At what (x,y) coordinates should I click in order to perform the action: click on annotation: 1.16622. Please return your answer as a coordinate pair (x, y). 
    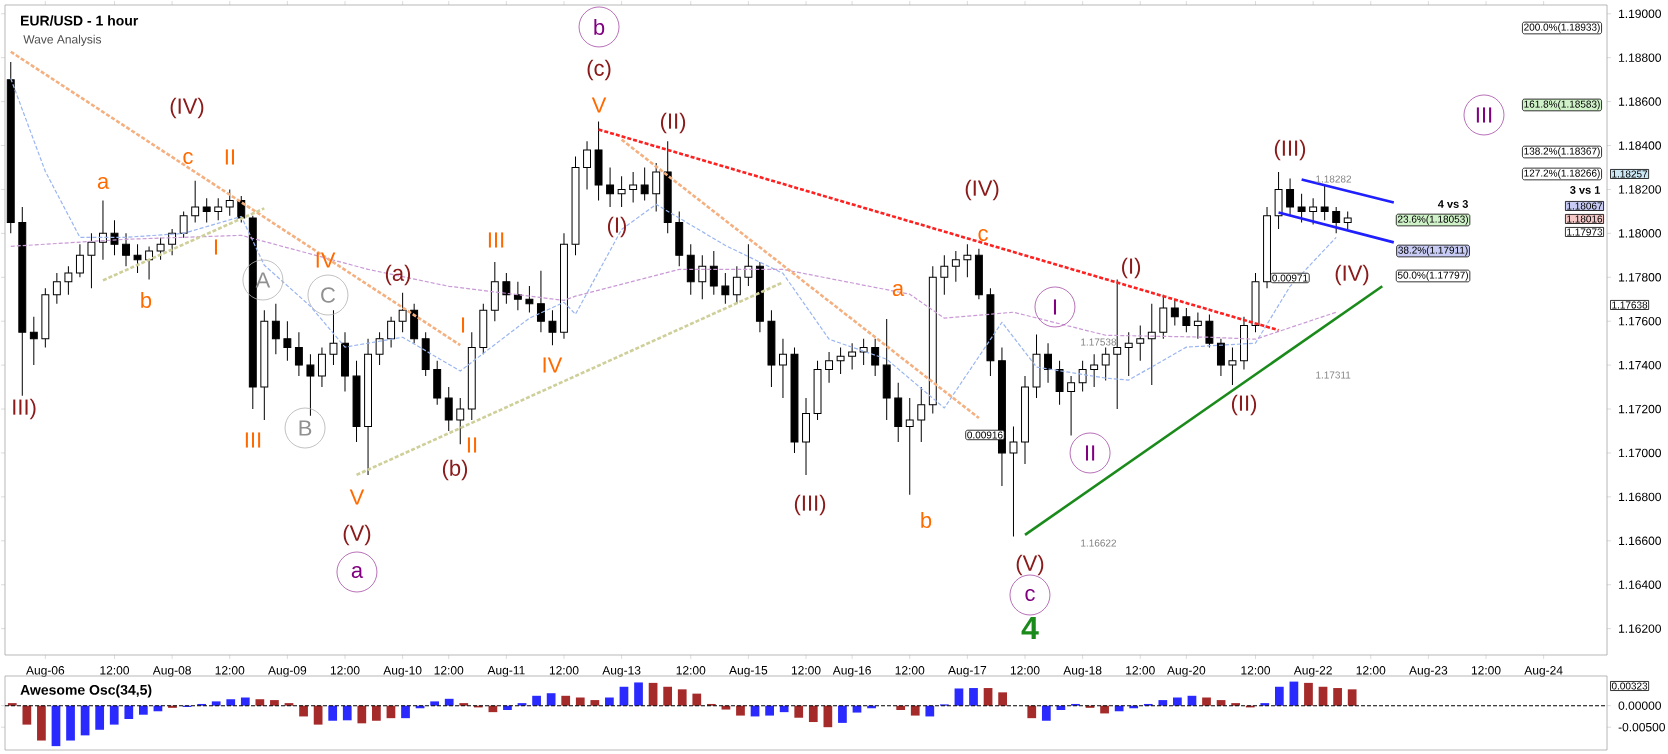
    Looking at the image, I should click on (1099, 543).